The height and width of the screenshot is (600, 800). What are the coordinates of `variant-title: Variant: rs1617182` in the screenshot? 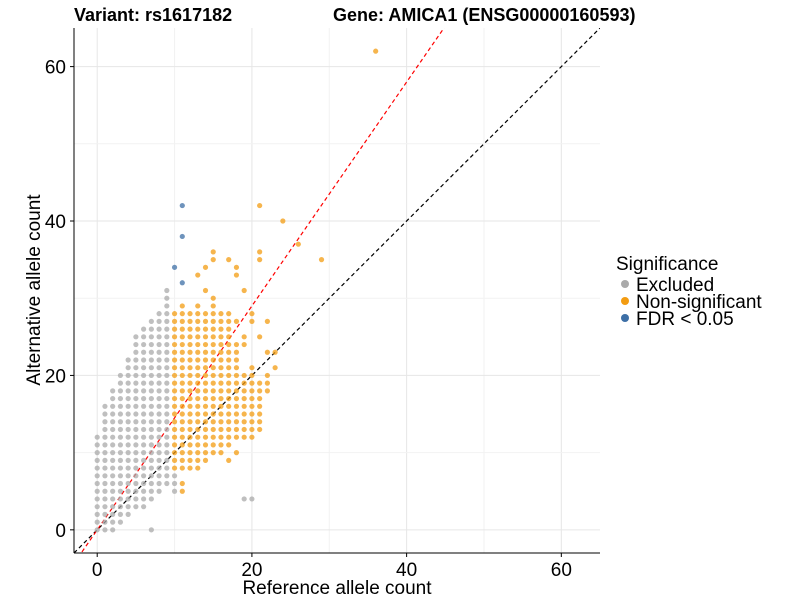 It's located at (153, 15).